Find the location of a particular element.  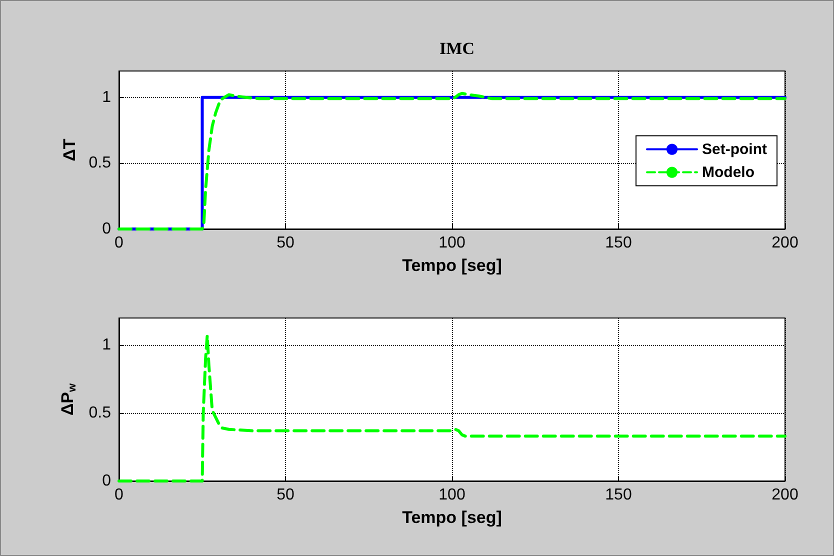

y-axis-title: ΔPw is located at coordinates (68, 399).